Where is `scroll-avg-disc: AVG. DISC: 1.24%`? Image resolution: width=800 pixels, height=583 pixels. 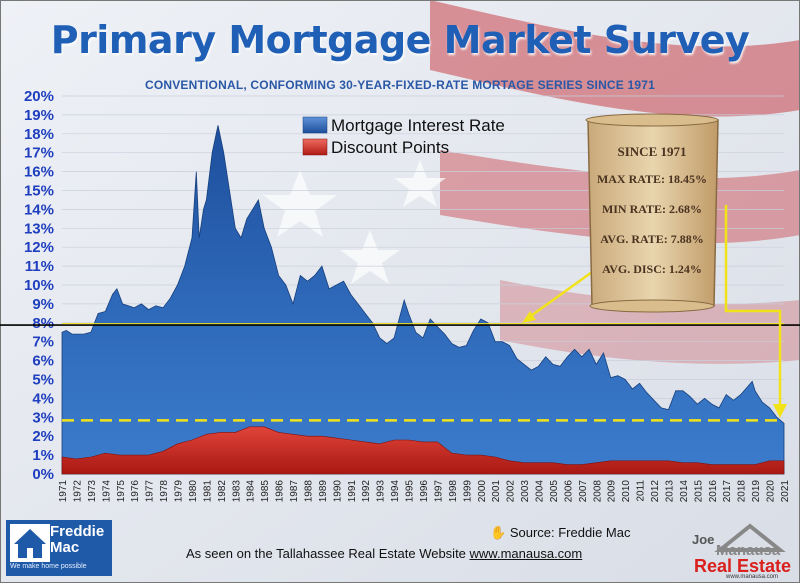 scroll-avg-disc: AVG. DISC: 1.24% is located at coordinates (652, 269).